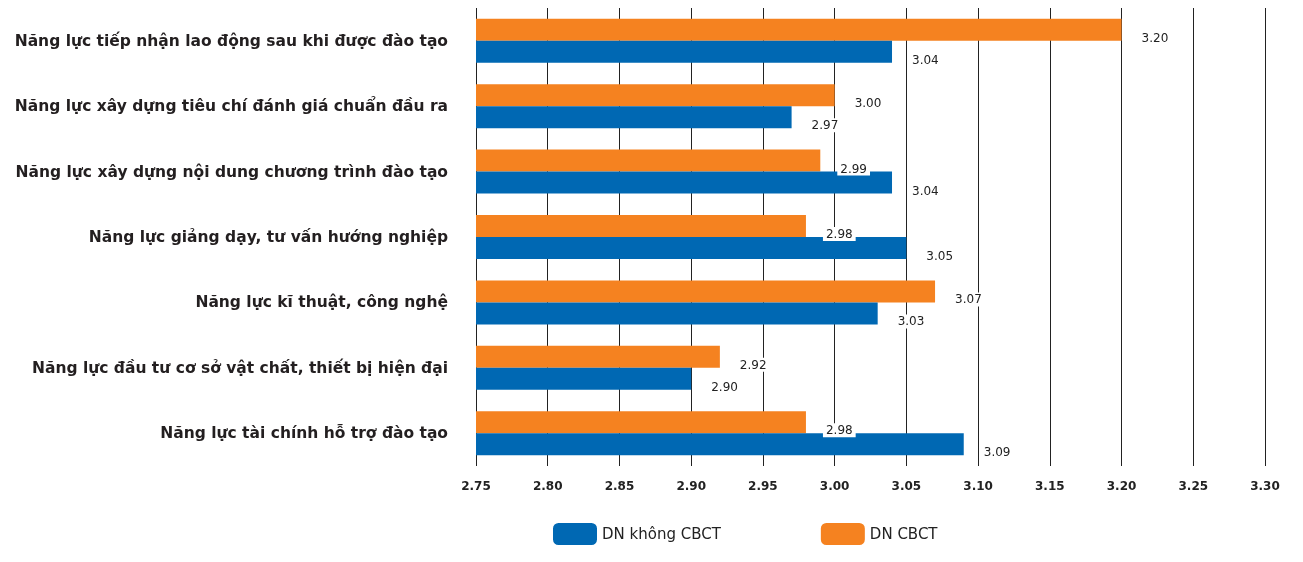  What do you see at coordinates (868, 103) in the screenshot?
I see `data-label: 3.00` at bounding box center [868, 103].